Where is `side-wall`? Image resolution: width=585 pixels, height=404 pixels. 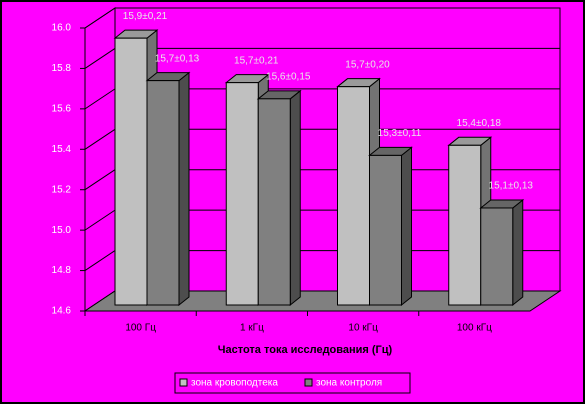 side-wall is located at coordinates (100, 159).